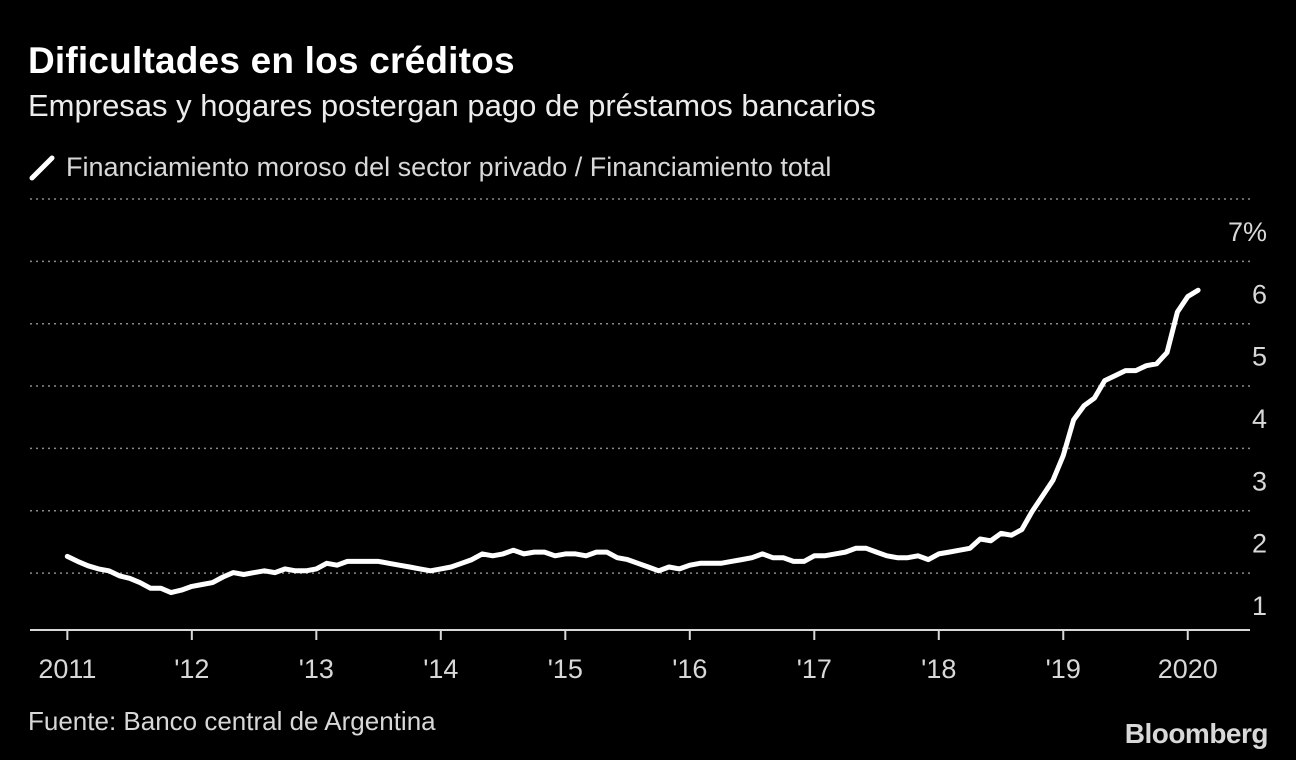 Image resolution: width=1296 pixels, height=760 pixels. Describe the element at coordinates (1188, 669) in the screenshot. I see `x-tick-label-2020: 2020` at that location.